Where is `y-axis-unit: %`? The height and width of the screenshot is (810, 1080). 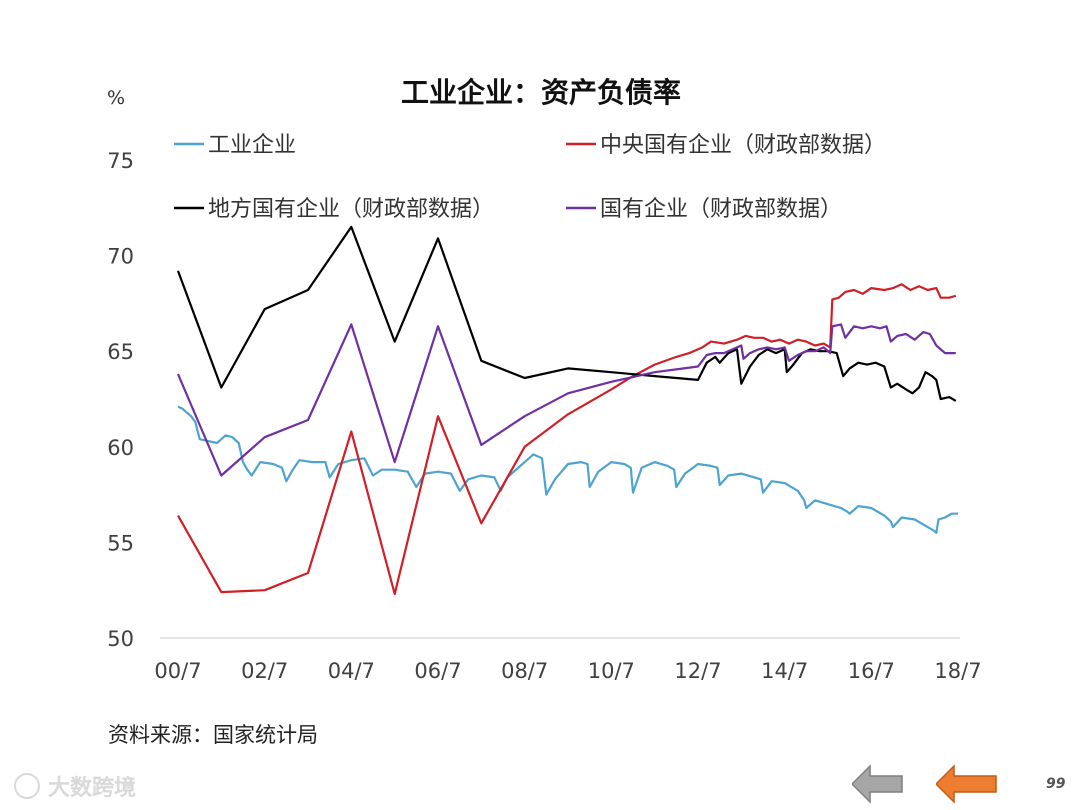 y-axis-unit: % is located at coordinates (116, 98).